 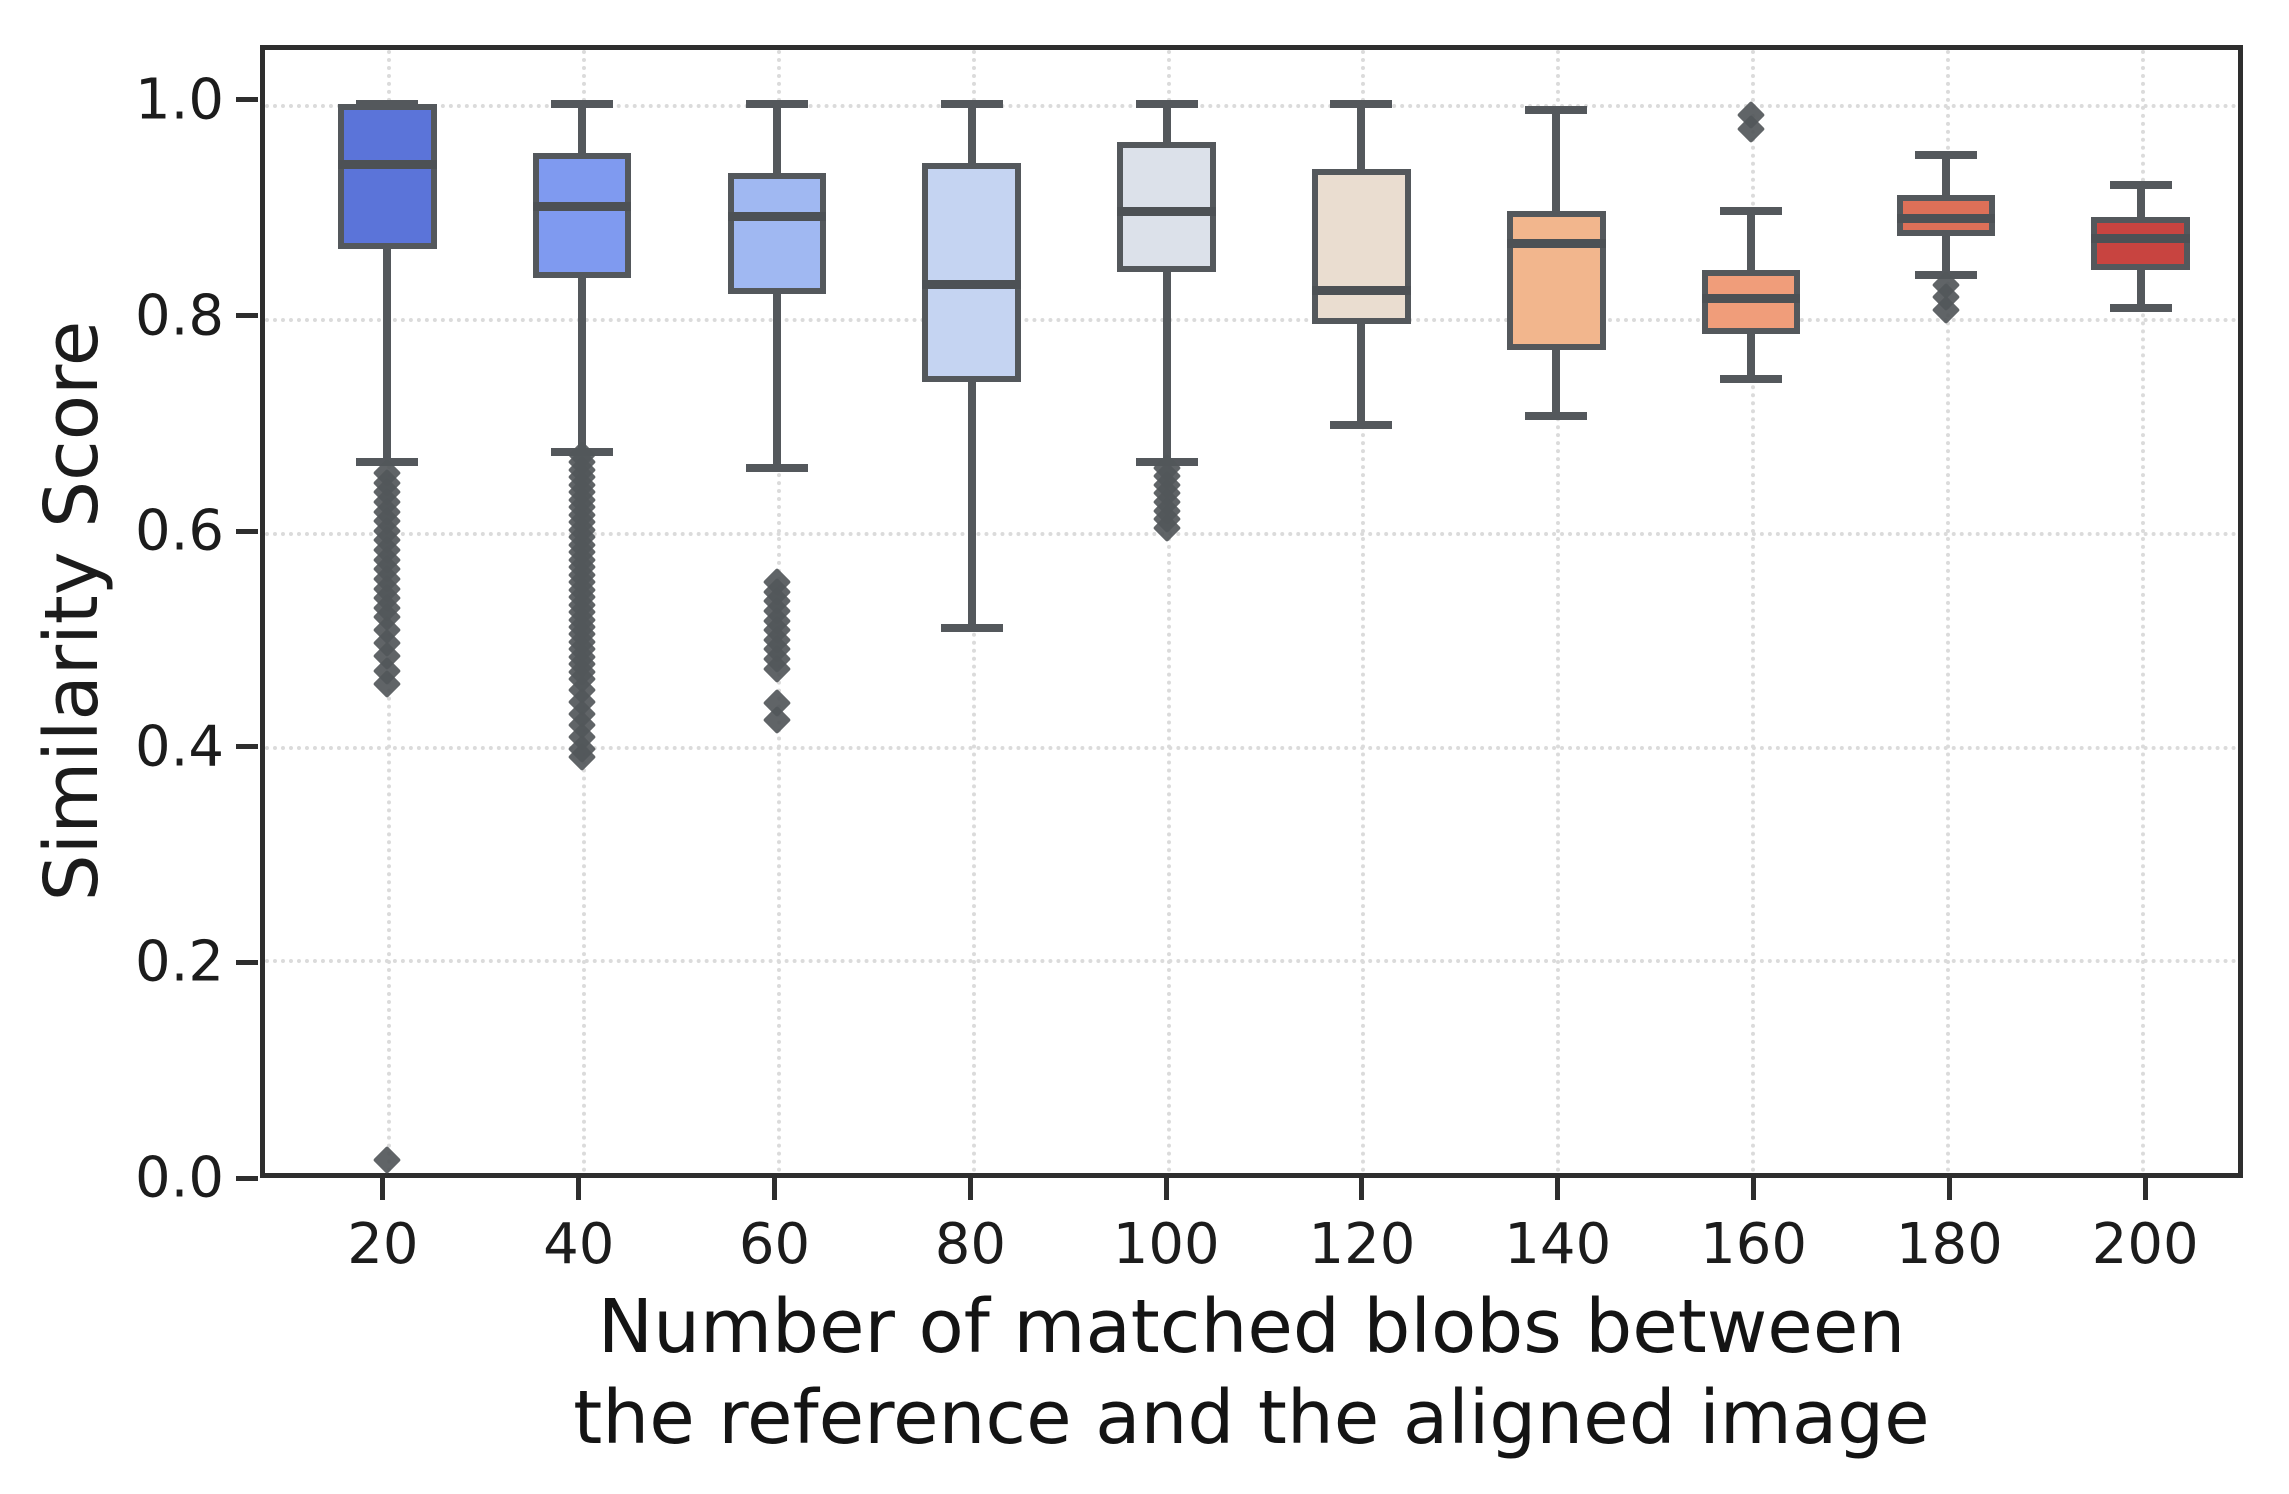 I want to click on x-tick-label: 100, so click(x=1166, y=1244).